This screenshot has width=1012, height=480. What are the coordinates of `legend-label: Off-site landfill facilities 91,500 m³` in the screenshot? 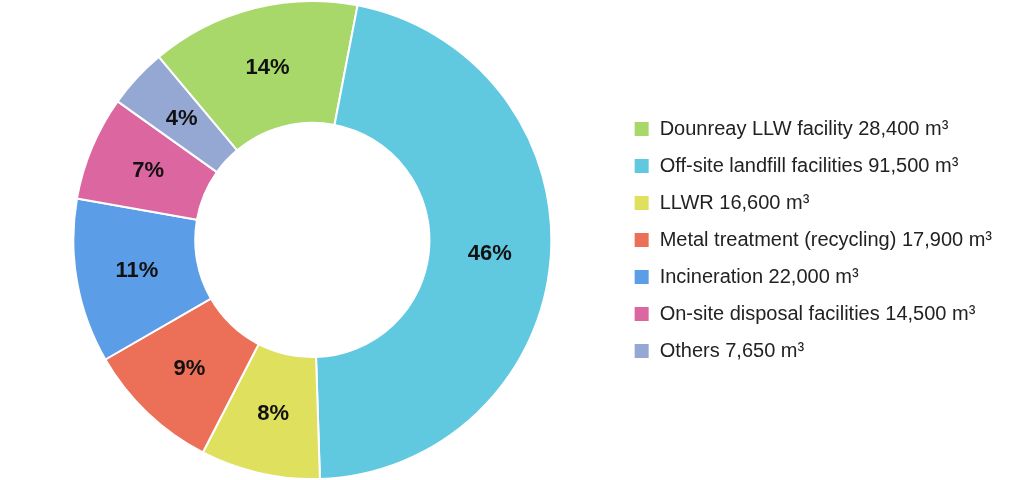 It's located at (809, 164).